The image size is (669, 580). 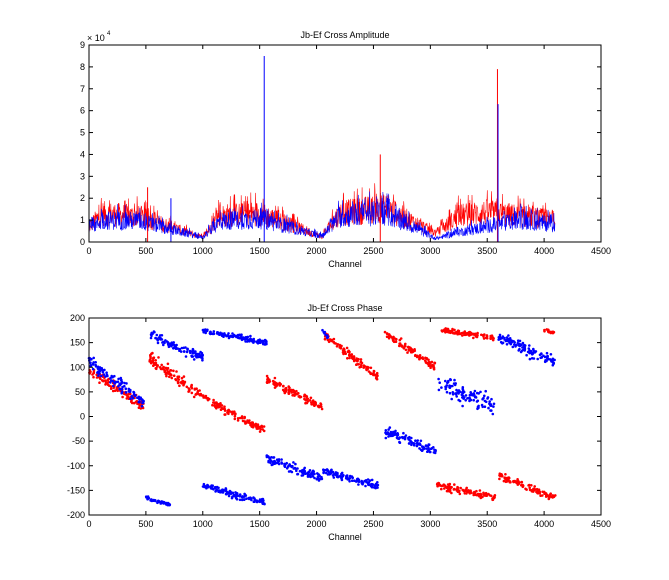 I want to click on phase-y-tick-label: -200, so click(x=76, y=515).